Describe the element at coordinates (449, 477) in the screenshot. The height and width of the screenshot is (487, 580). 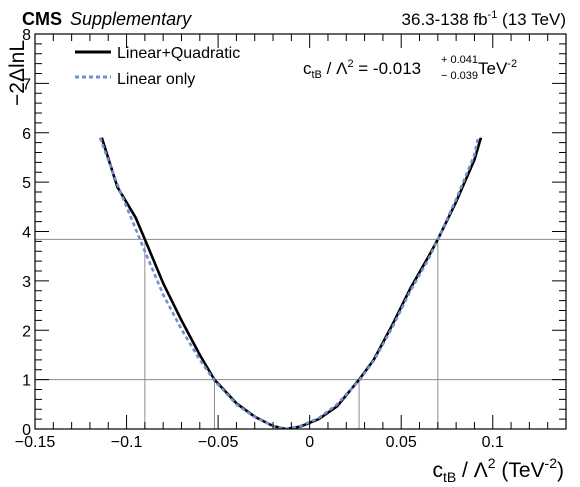
I see `x-title-sub: tB` at that location.